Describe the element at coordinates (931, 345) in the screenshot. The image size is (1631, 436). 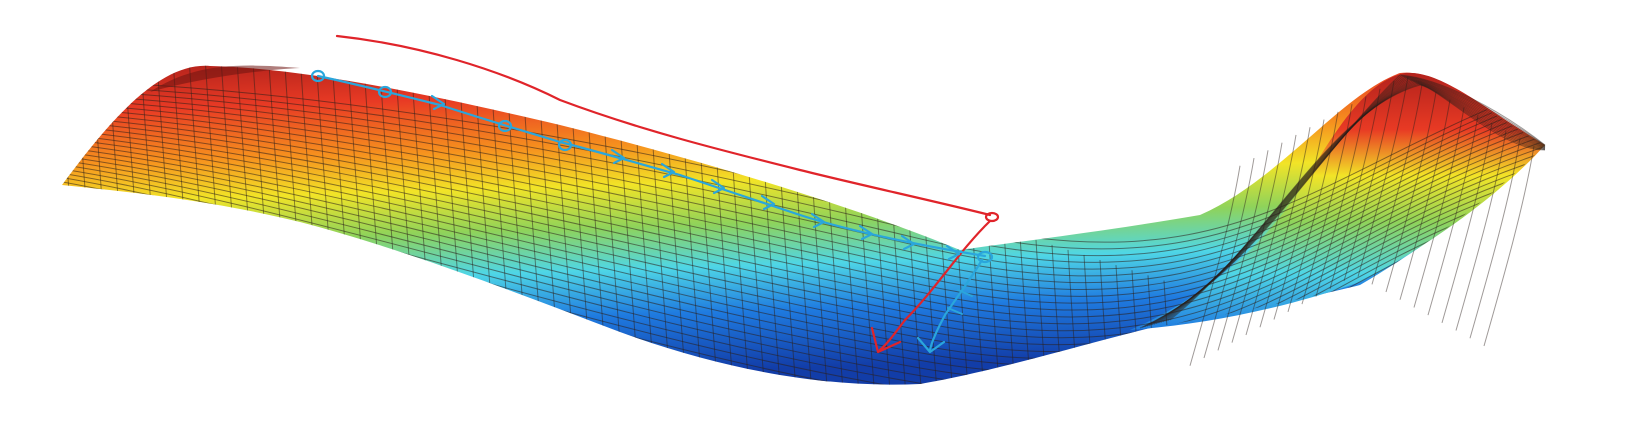
I see `blue-arrow-head` at that location.